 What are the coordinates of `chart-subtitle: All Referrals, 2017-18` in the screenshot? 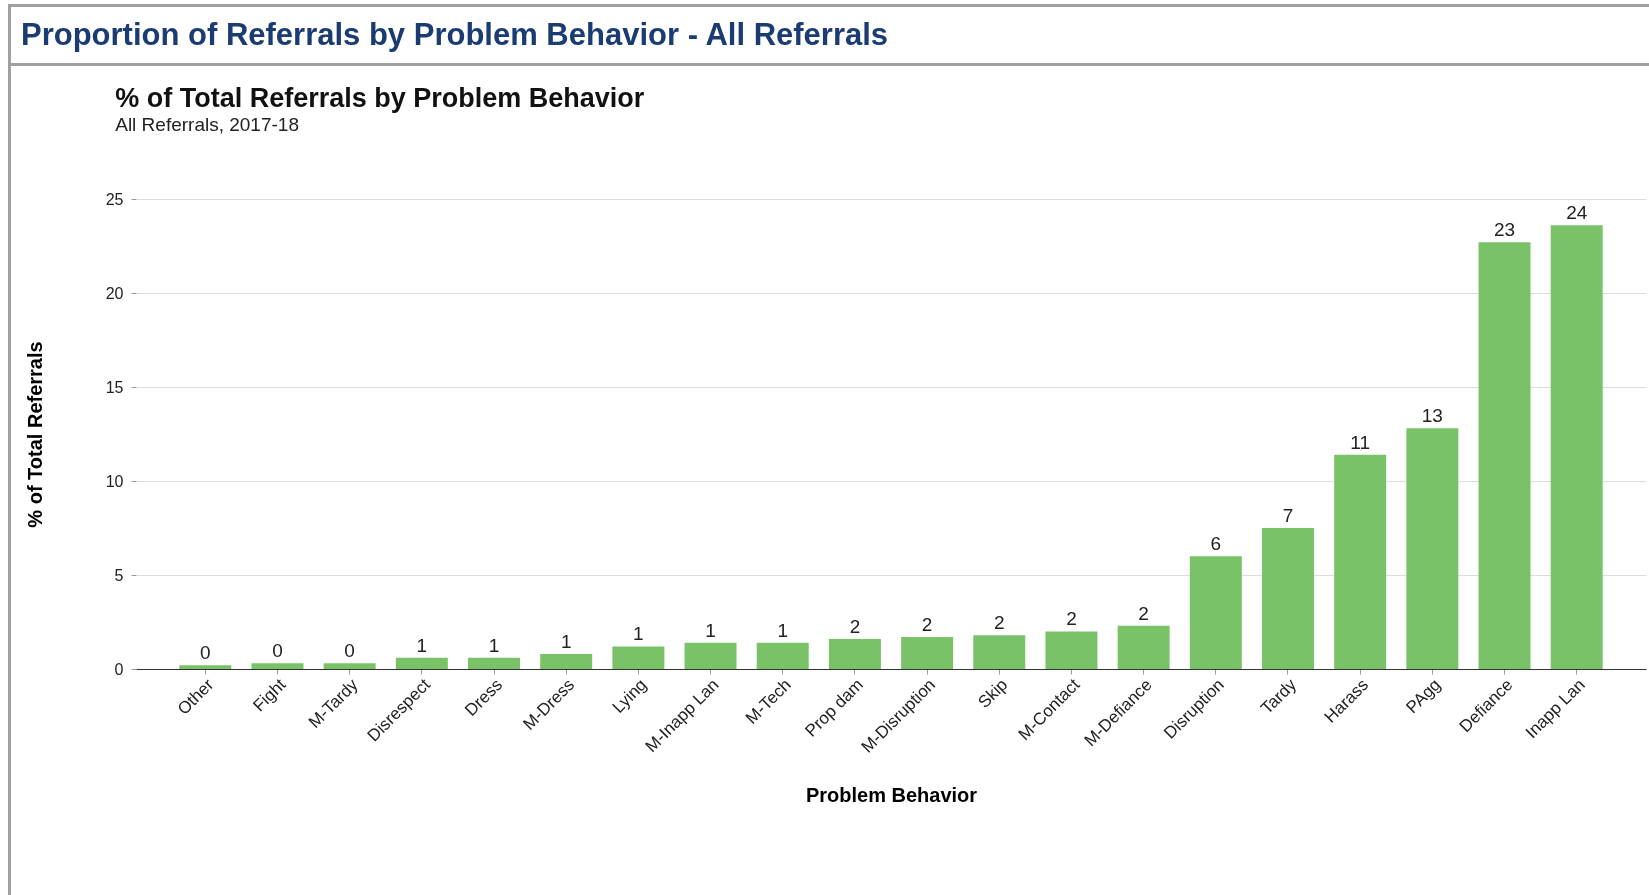 It's located at (207, 124).